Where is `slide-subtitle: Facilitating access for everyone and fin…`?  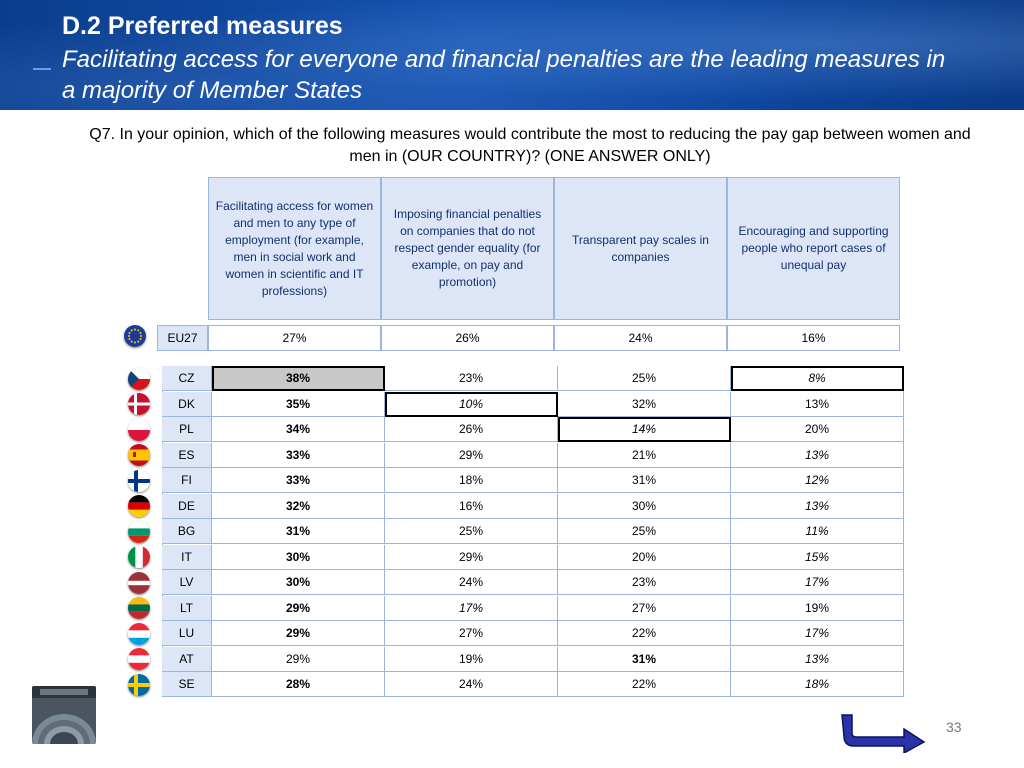
slide-subtitle: Facilitating access for everyone and fin… is located at coordinates (504, 75).